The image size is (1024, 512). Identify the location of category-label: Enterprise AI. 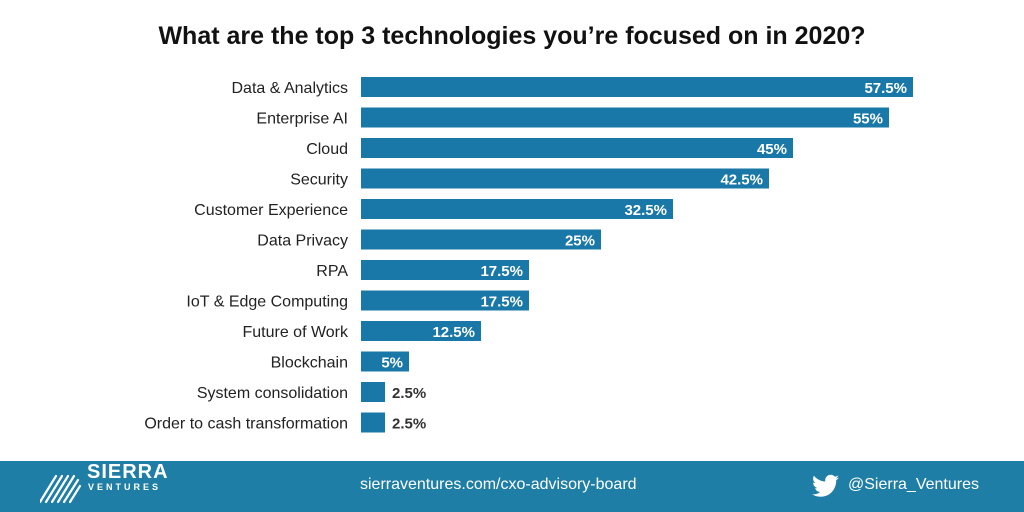
(302, 119).